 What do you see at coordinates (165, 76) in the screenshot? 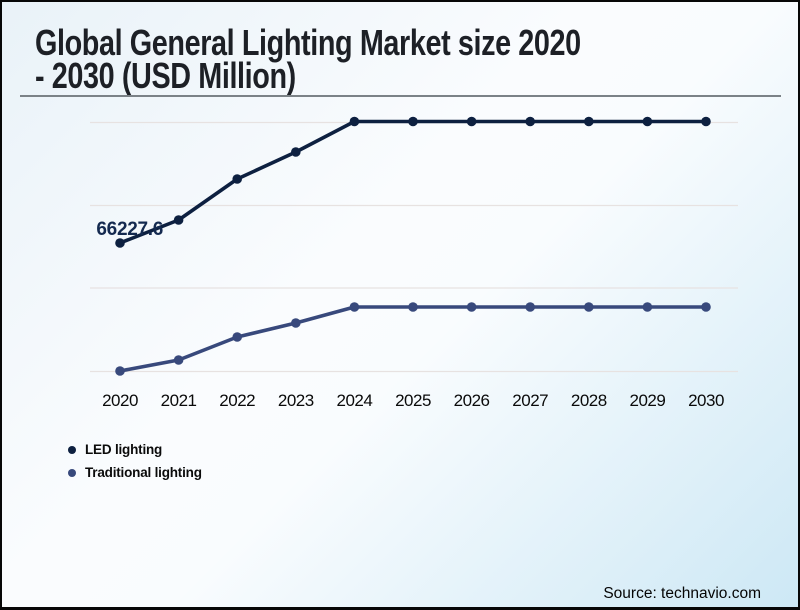
I see `chart-title-line-2: - 2030 (USD Million)` at bounding box center [165, 76].